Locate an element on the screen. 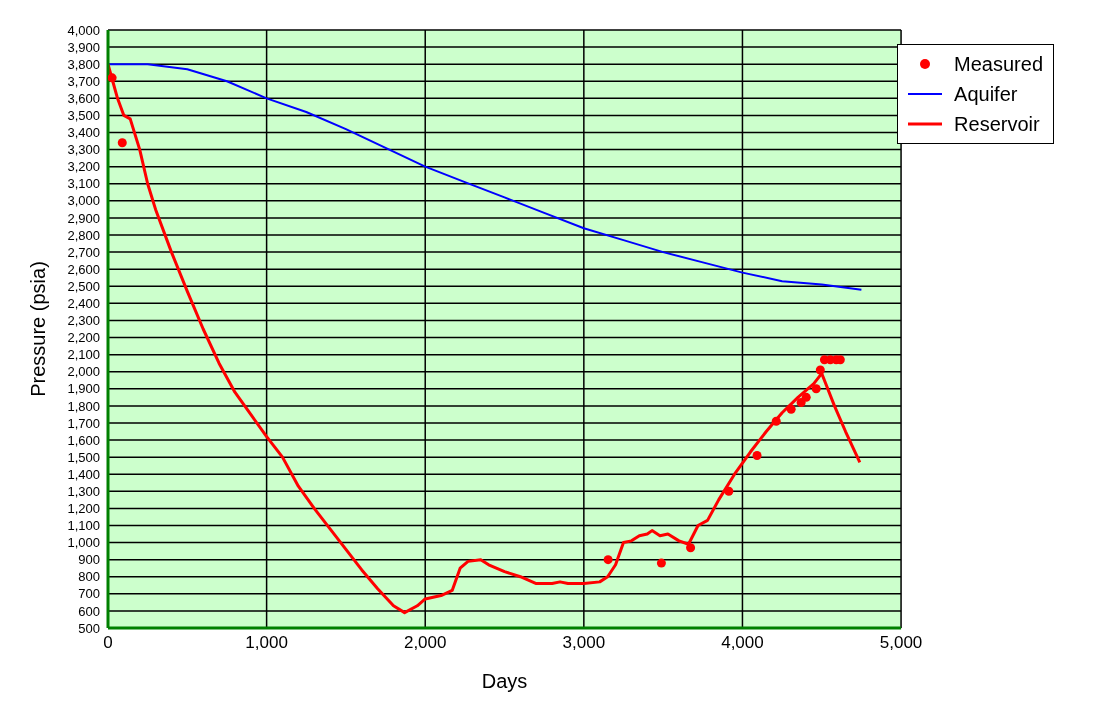 This screenshot has width=1099, height=719. x-tick-label: 0 is located at coordinates (108, 643).